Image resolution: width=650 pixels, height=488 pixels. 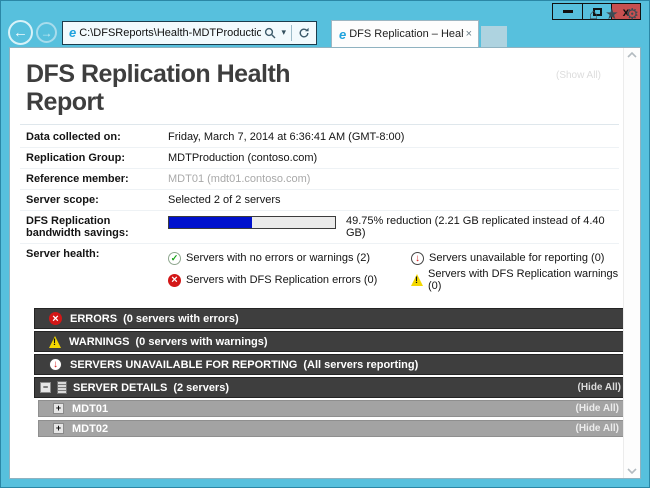 I want to click on minimize-button, so click(x=567, y=11).